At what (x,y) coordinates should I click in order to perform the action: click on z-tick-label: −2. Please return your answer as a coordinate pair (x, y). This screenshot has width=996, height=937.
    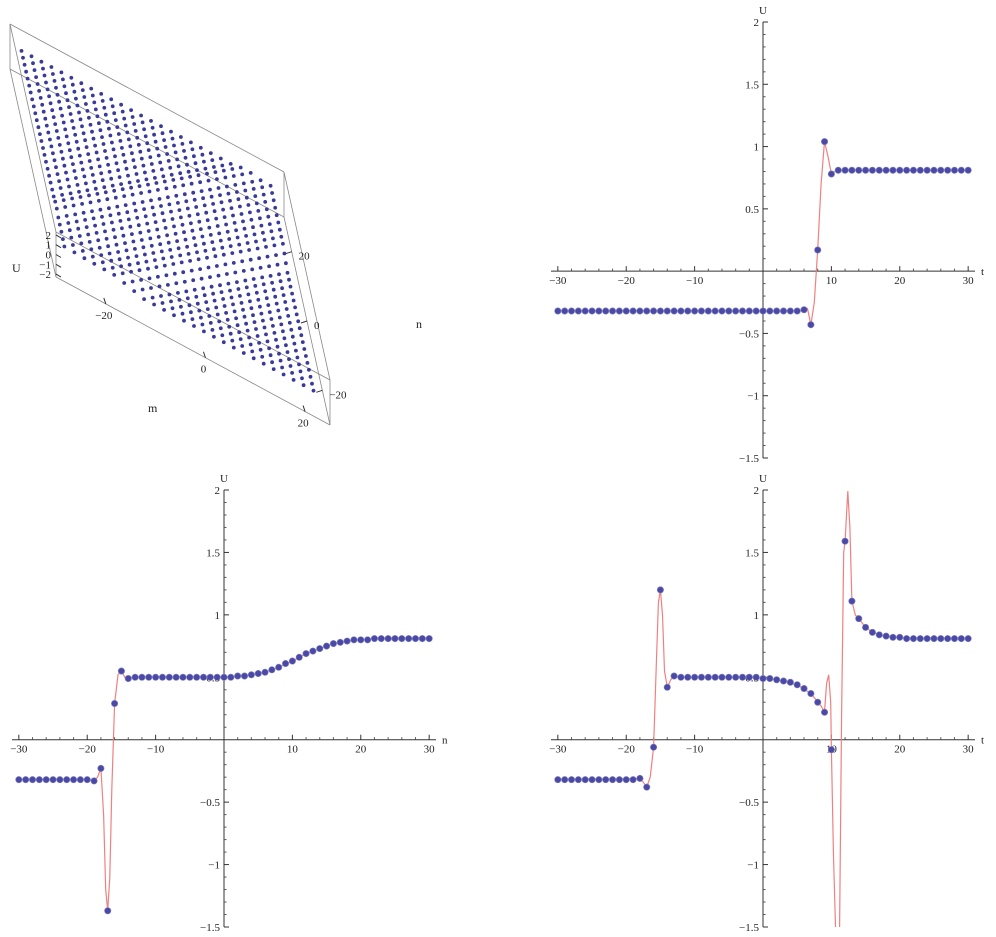
    Looking at the image, I should click on (45, 275).